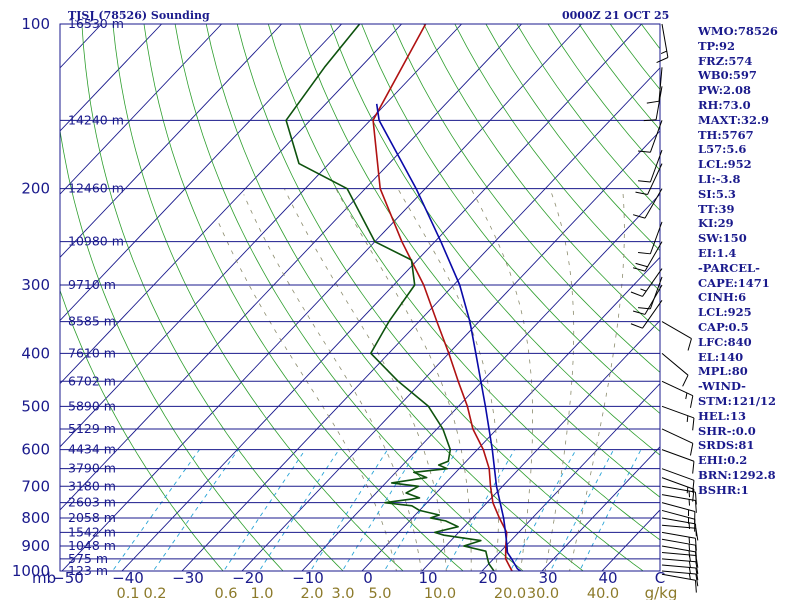 The image size is (800, 600). What do you see at coordinates (35, 406) in the screenshot?
I see `pressure-label: 500` at bounding box center [35, 406].